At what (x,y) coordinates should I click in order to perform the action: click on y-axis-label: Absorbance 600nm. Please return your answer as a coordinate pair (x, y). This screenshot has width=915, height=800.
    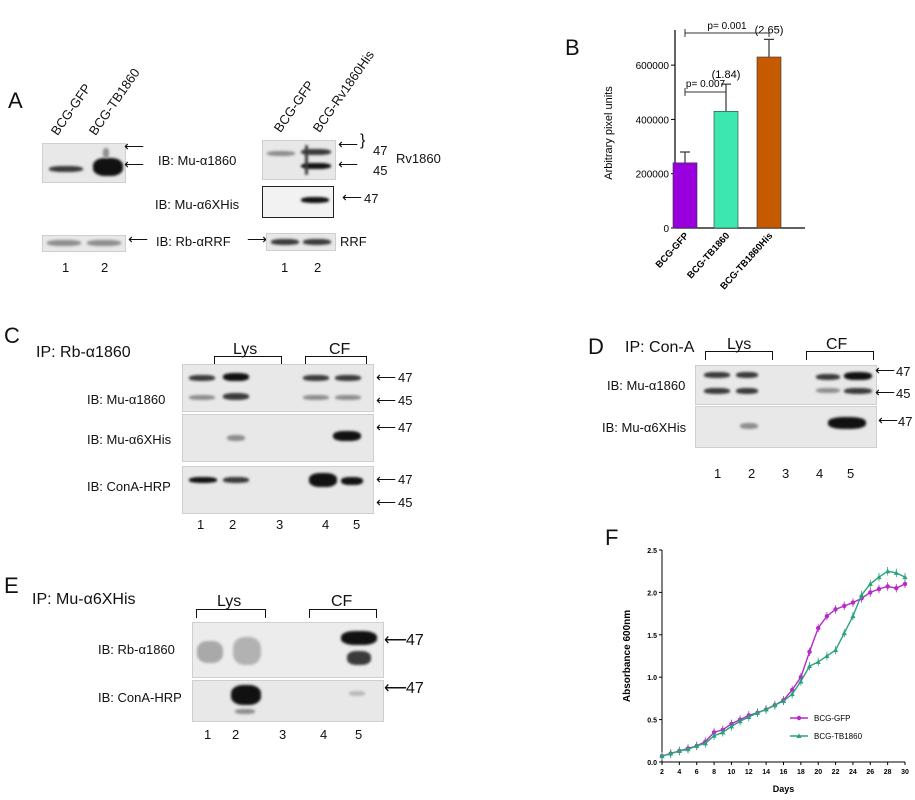
    Looking at the image, I should click on (627, 656).